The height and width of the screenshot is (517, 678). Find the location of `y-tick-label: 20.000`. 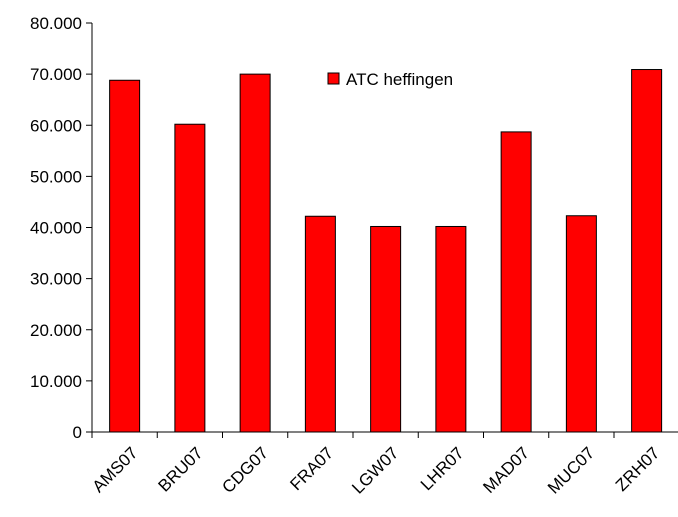

y-tick-label: 20.000 is located at coordinates (56, 330).